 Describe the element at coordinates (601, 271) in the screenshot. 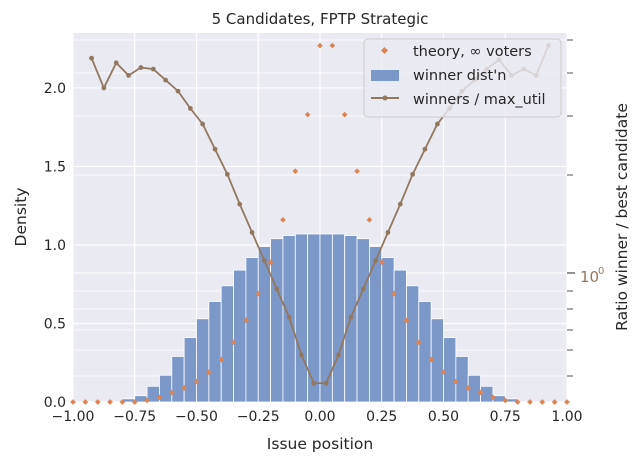

I see `right-axis-tick-exponent: 0` at that location.